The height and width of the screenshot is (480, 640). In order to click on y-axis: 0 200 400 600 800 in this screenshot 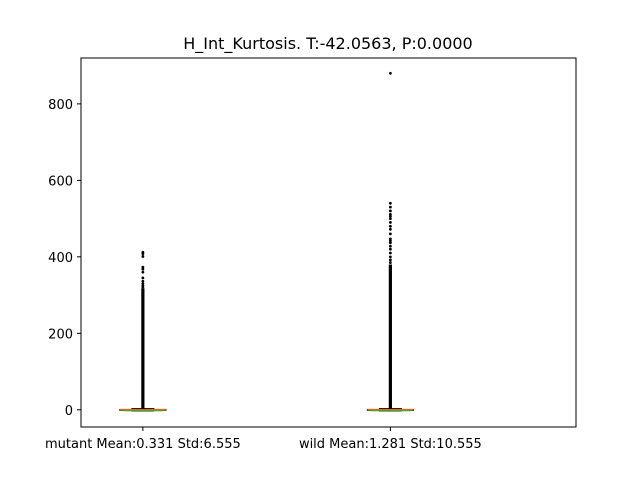, I will do `click(64, 258)`.